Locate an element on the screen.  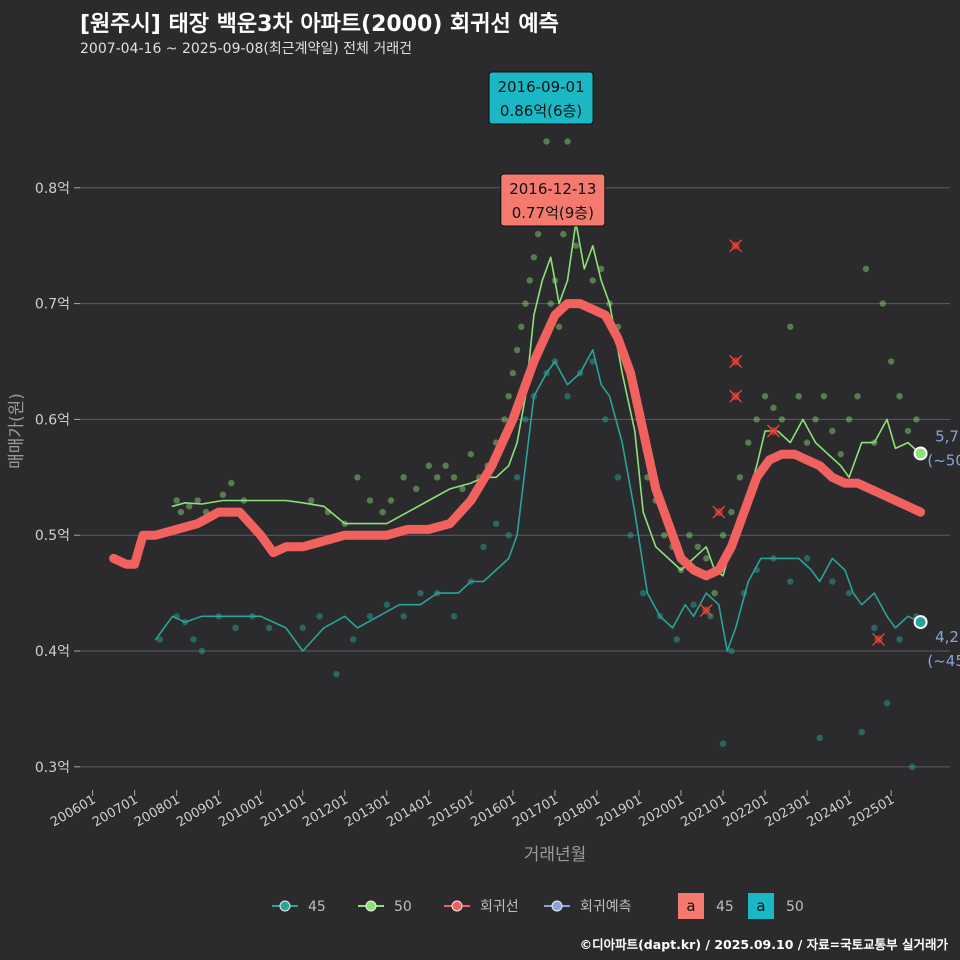
x-tick-label: 201801 is located at coordinates (577, 811).